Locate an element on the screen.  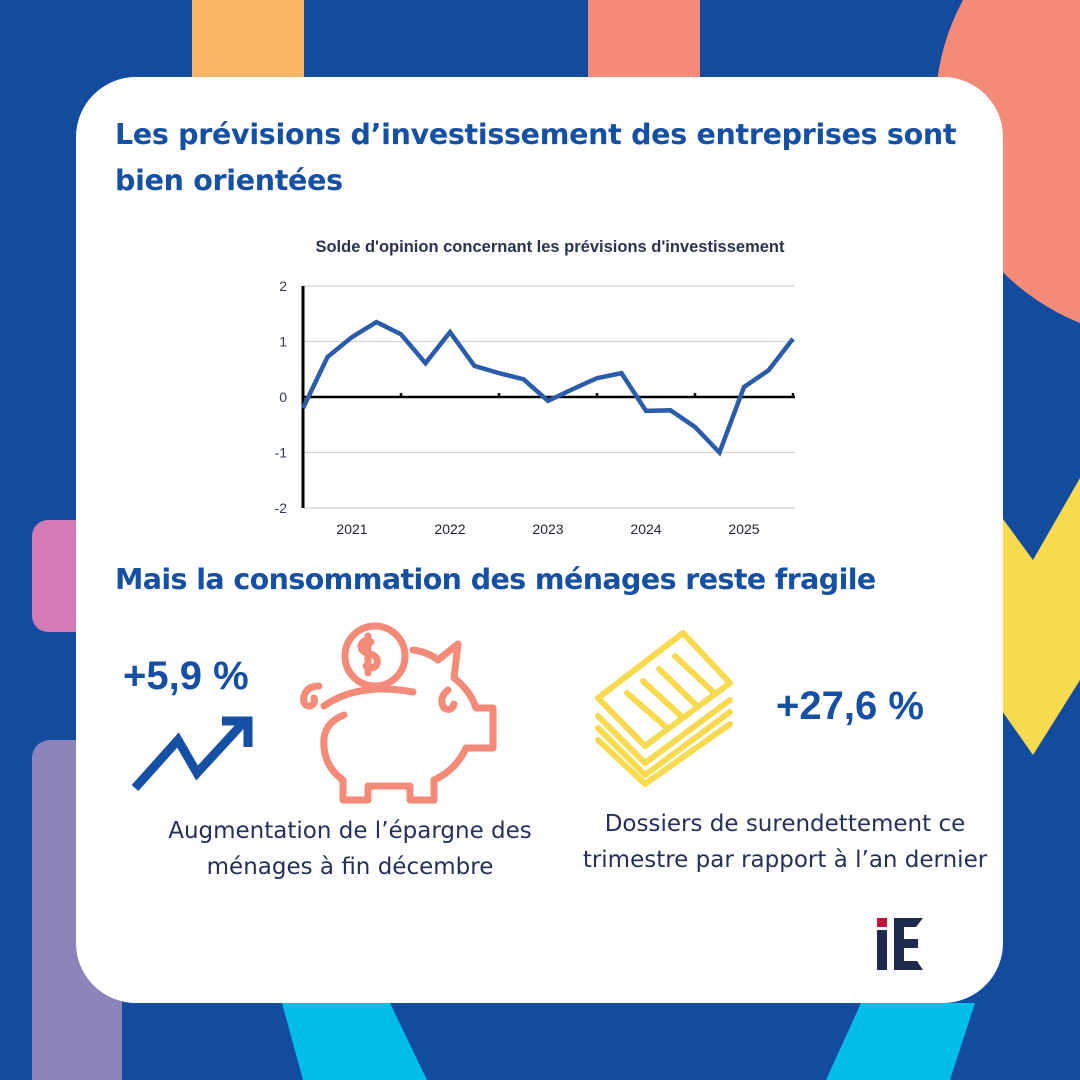
investment-line-chart: 2 1 0 -1 -2 2021 2022 2023 2024 2025 is located at coordinates (535, 407).